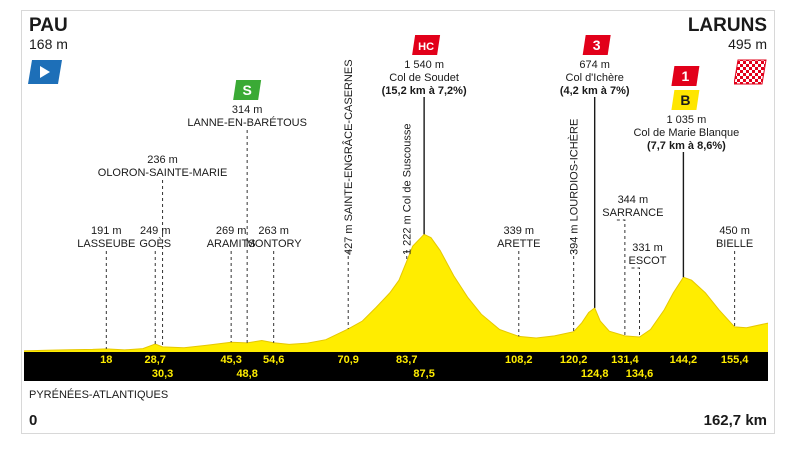  Describe the element at coordinates (594, 65) in the screenshot. I see `marker-altitude: 674 m` at that location.